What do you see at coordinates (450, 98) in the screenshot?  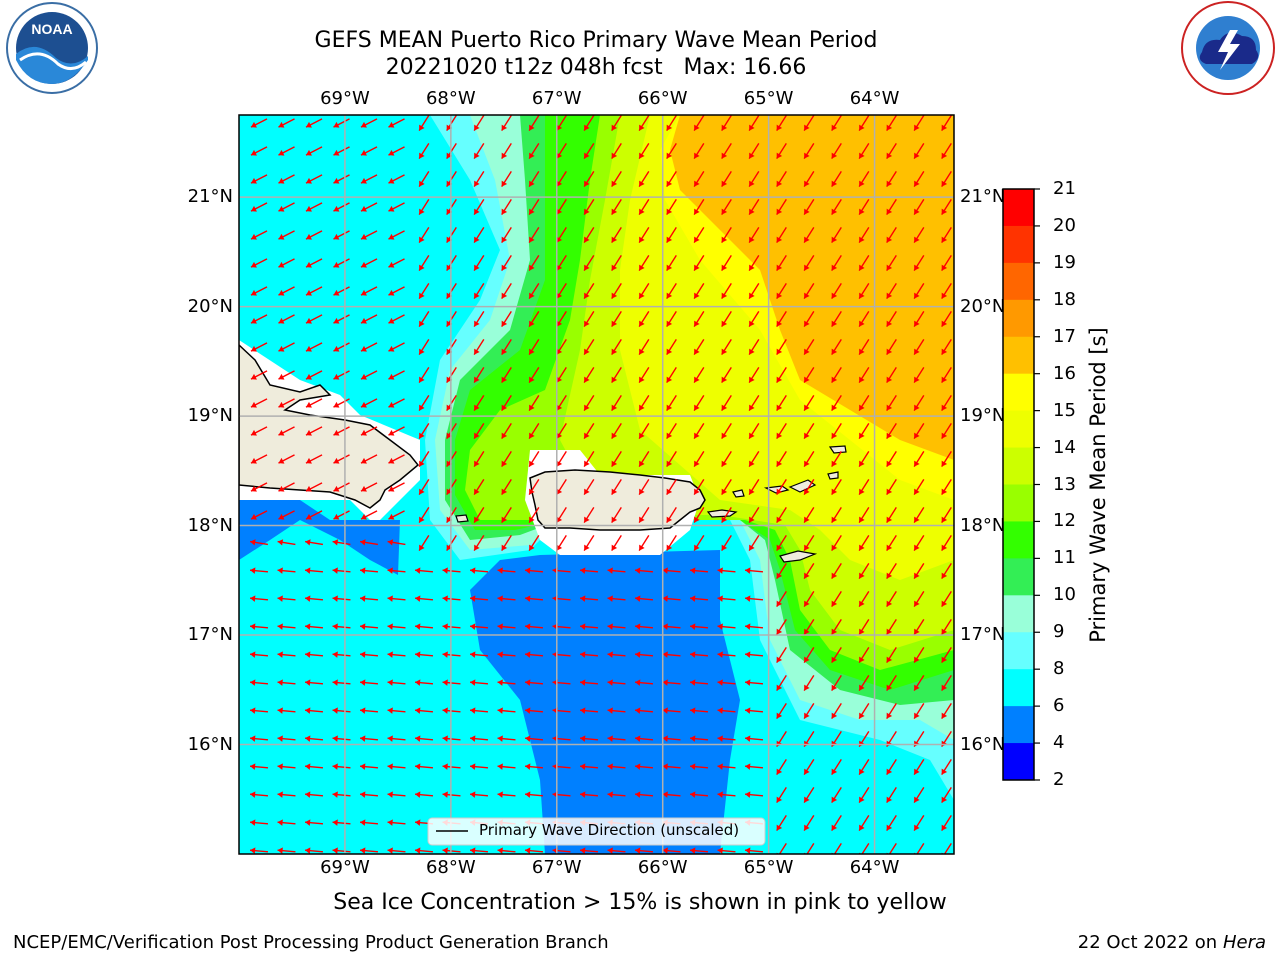 I see `lon-tick-label: 68°W` at bounding box center [450, 98].